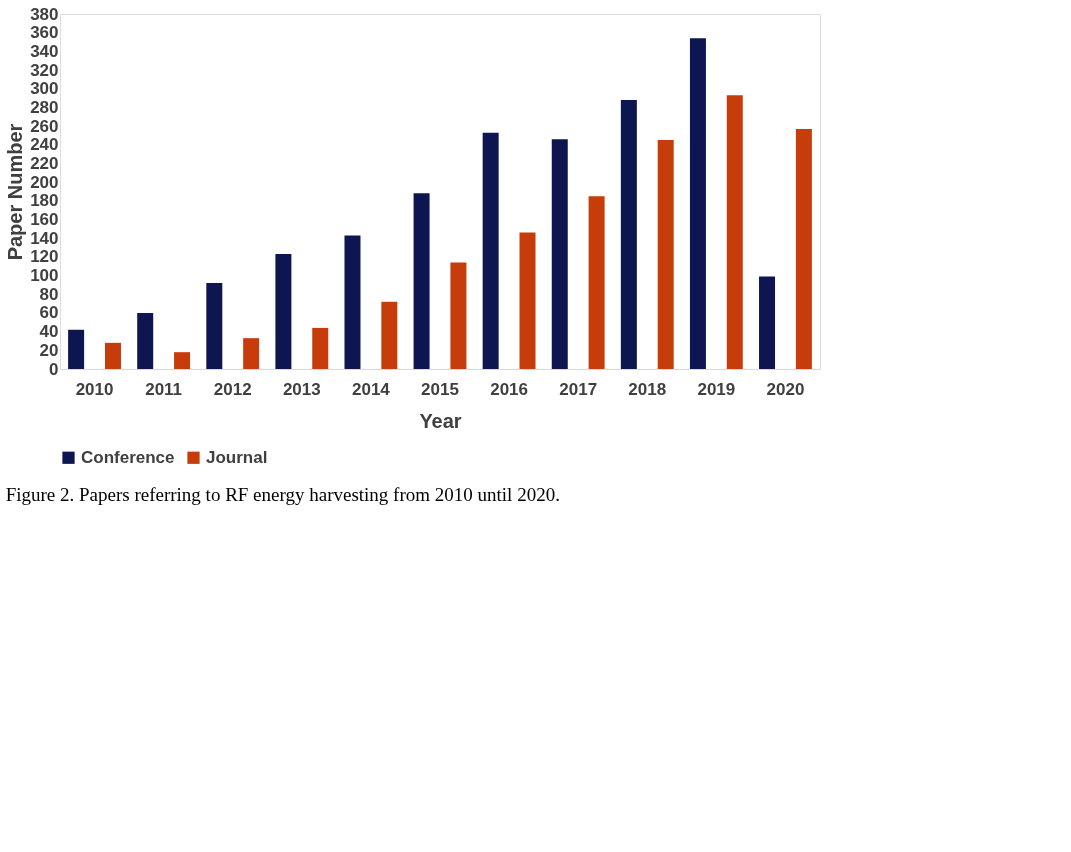  Describe the element at coordinates (578, 389) in the screenshot. I see `x-tick-label: 2017` at that location.